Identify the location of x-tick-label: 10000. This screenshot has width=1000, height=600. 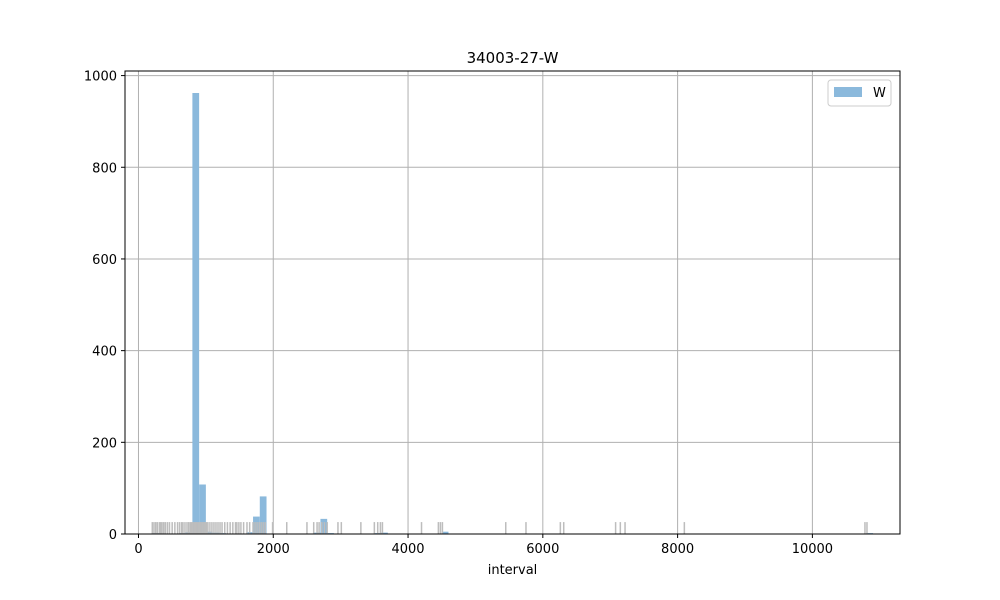
(812, 549).